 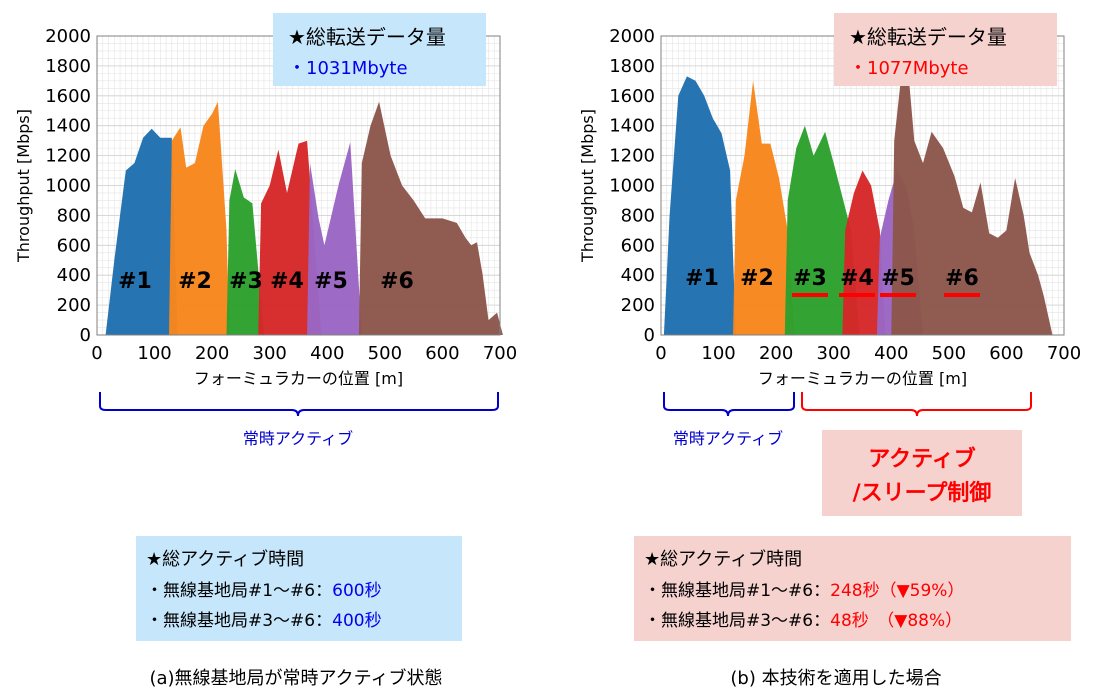 What do you see at coordinates (225, 559) in the screenshot?
I see `summary-title-a: ★総アクティブ時間` at bounding box center [225, 559].